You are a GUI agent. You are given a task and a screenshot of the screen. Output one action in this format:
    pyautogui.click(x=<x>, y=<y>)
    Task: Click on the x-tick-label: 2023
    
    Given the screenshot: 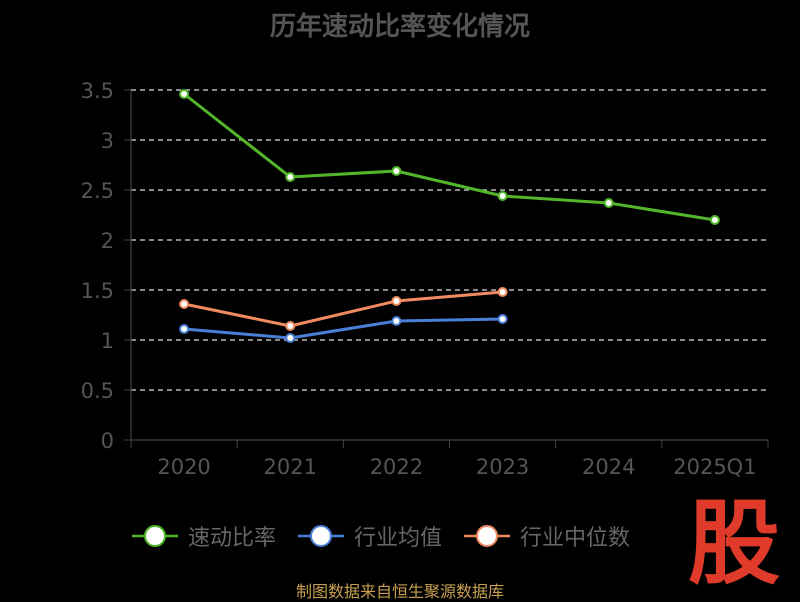 What is the action you would take?
    pyautogui.click(x=502, y=467)
    